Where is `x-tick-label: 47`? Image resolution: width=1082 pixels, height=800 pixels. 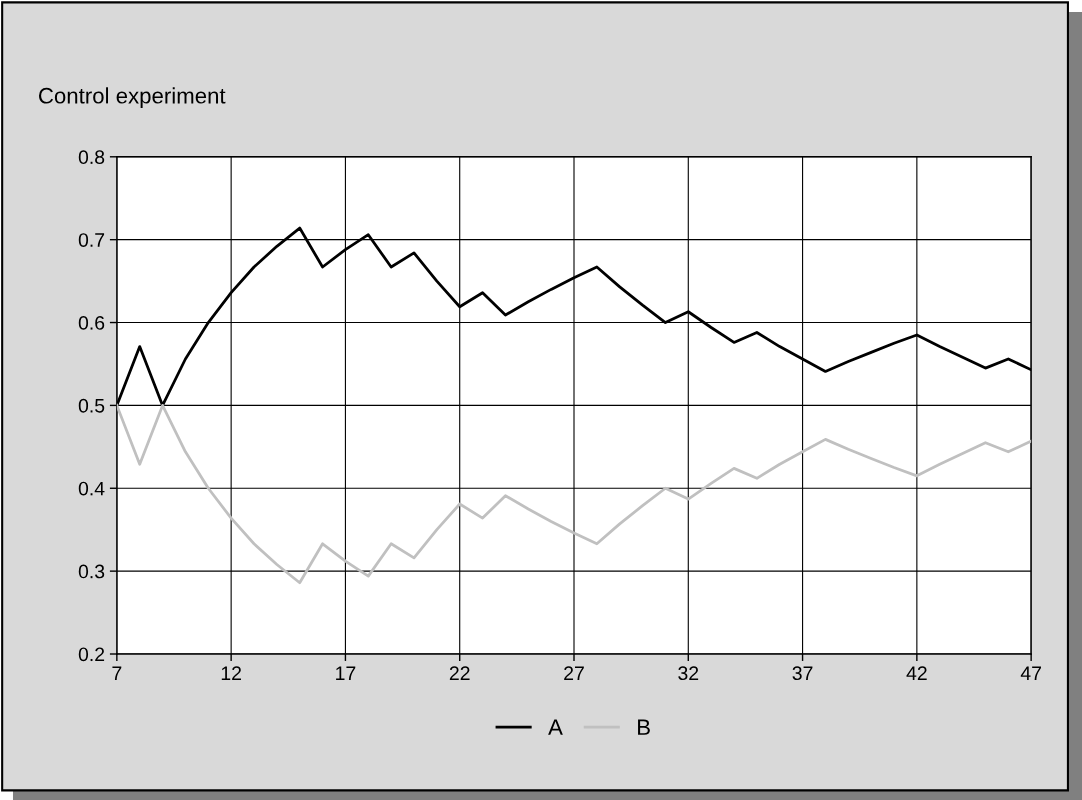
x-tick-label: 47 is located at coordinates (1030, 673).